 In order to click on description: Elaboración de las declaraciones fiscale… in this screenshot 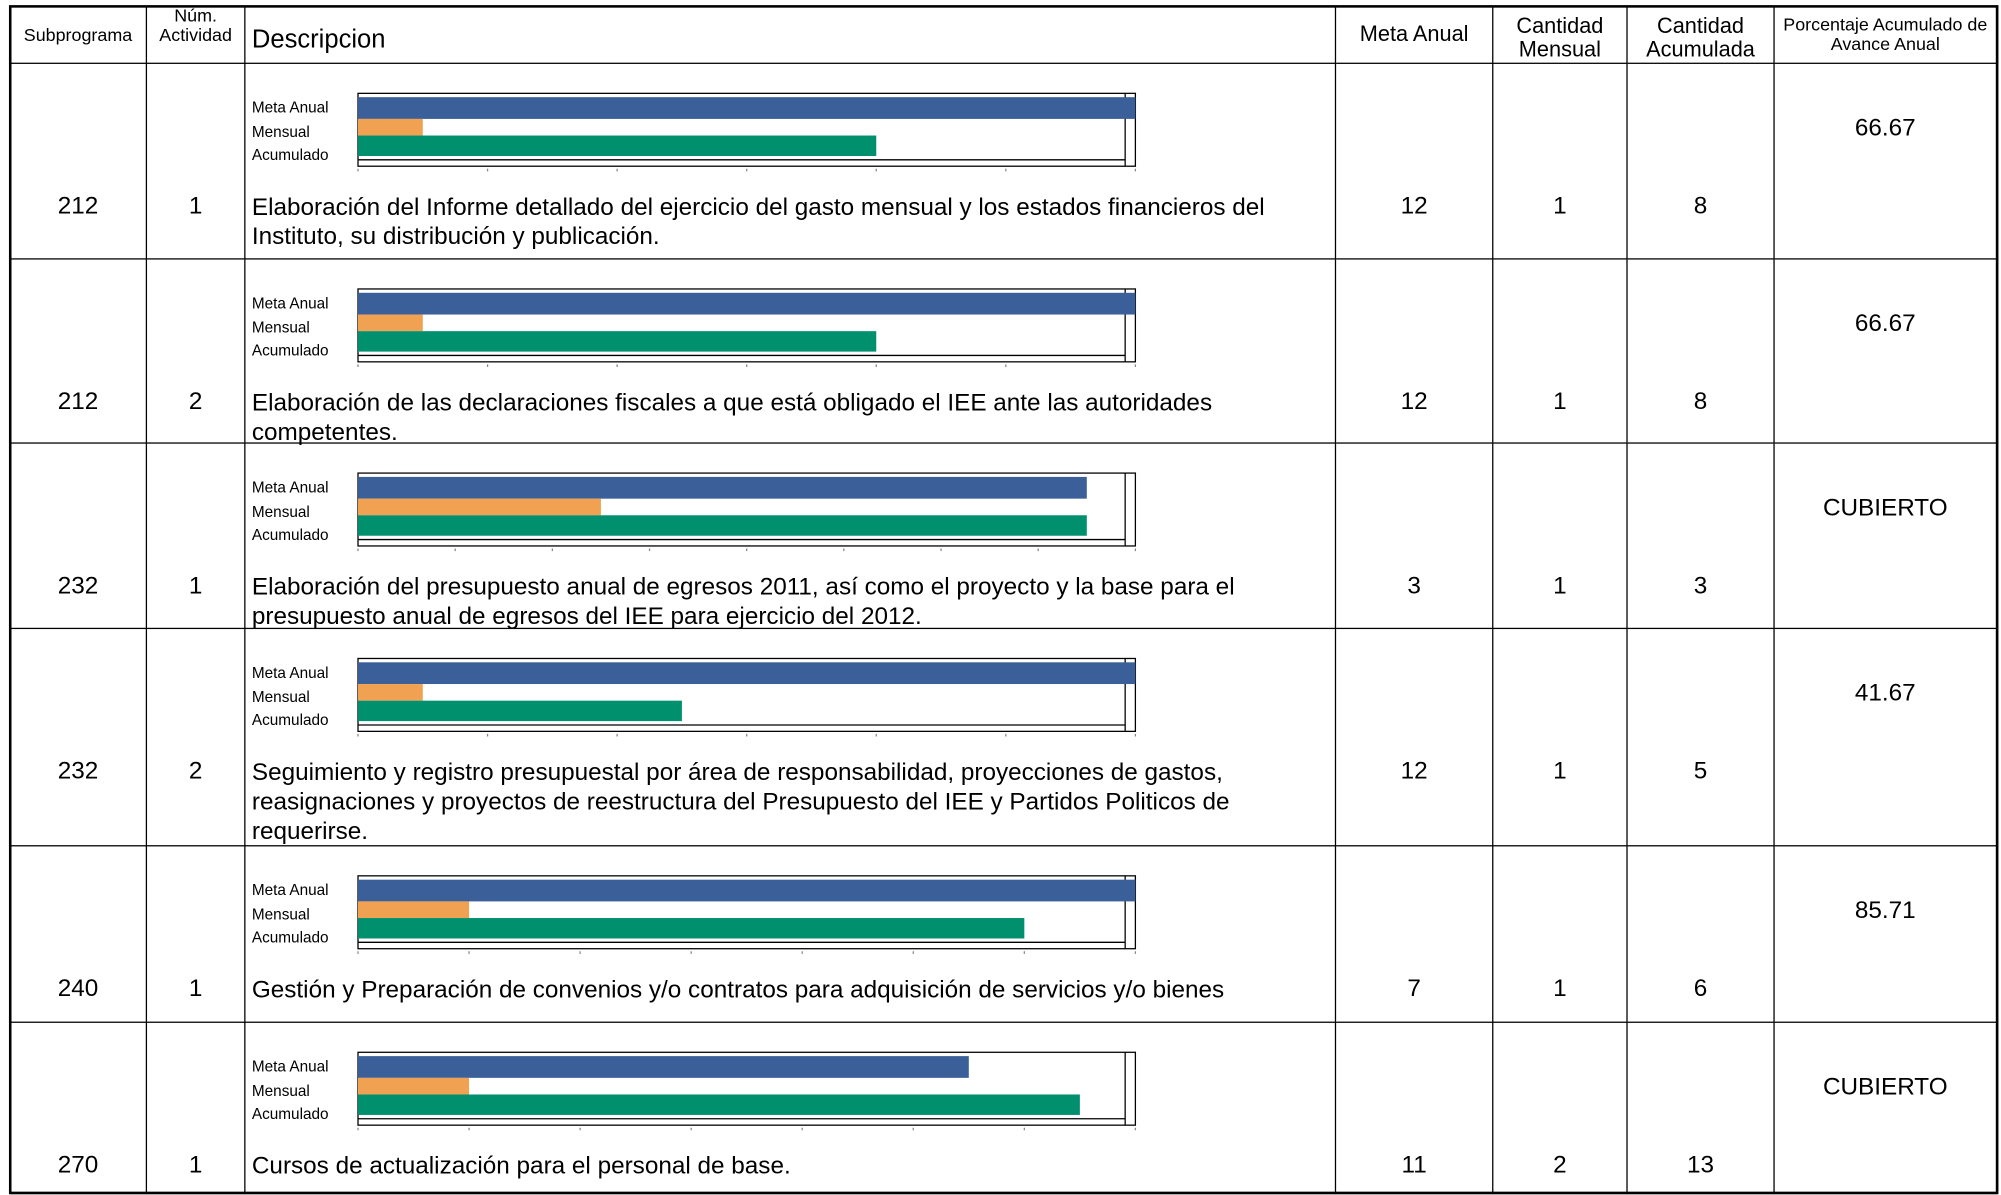, I will do `click(732, 418)`.